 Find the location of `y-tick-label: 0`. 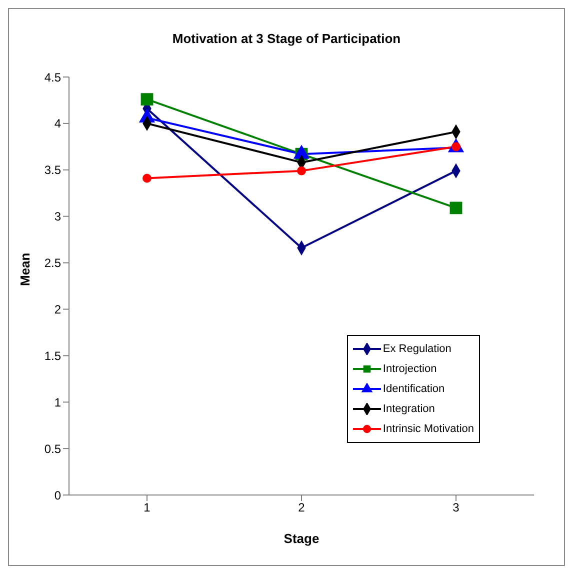

y-tick-label: 0 is located at coordinates (58, 495).